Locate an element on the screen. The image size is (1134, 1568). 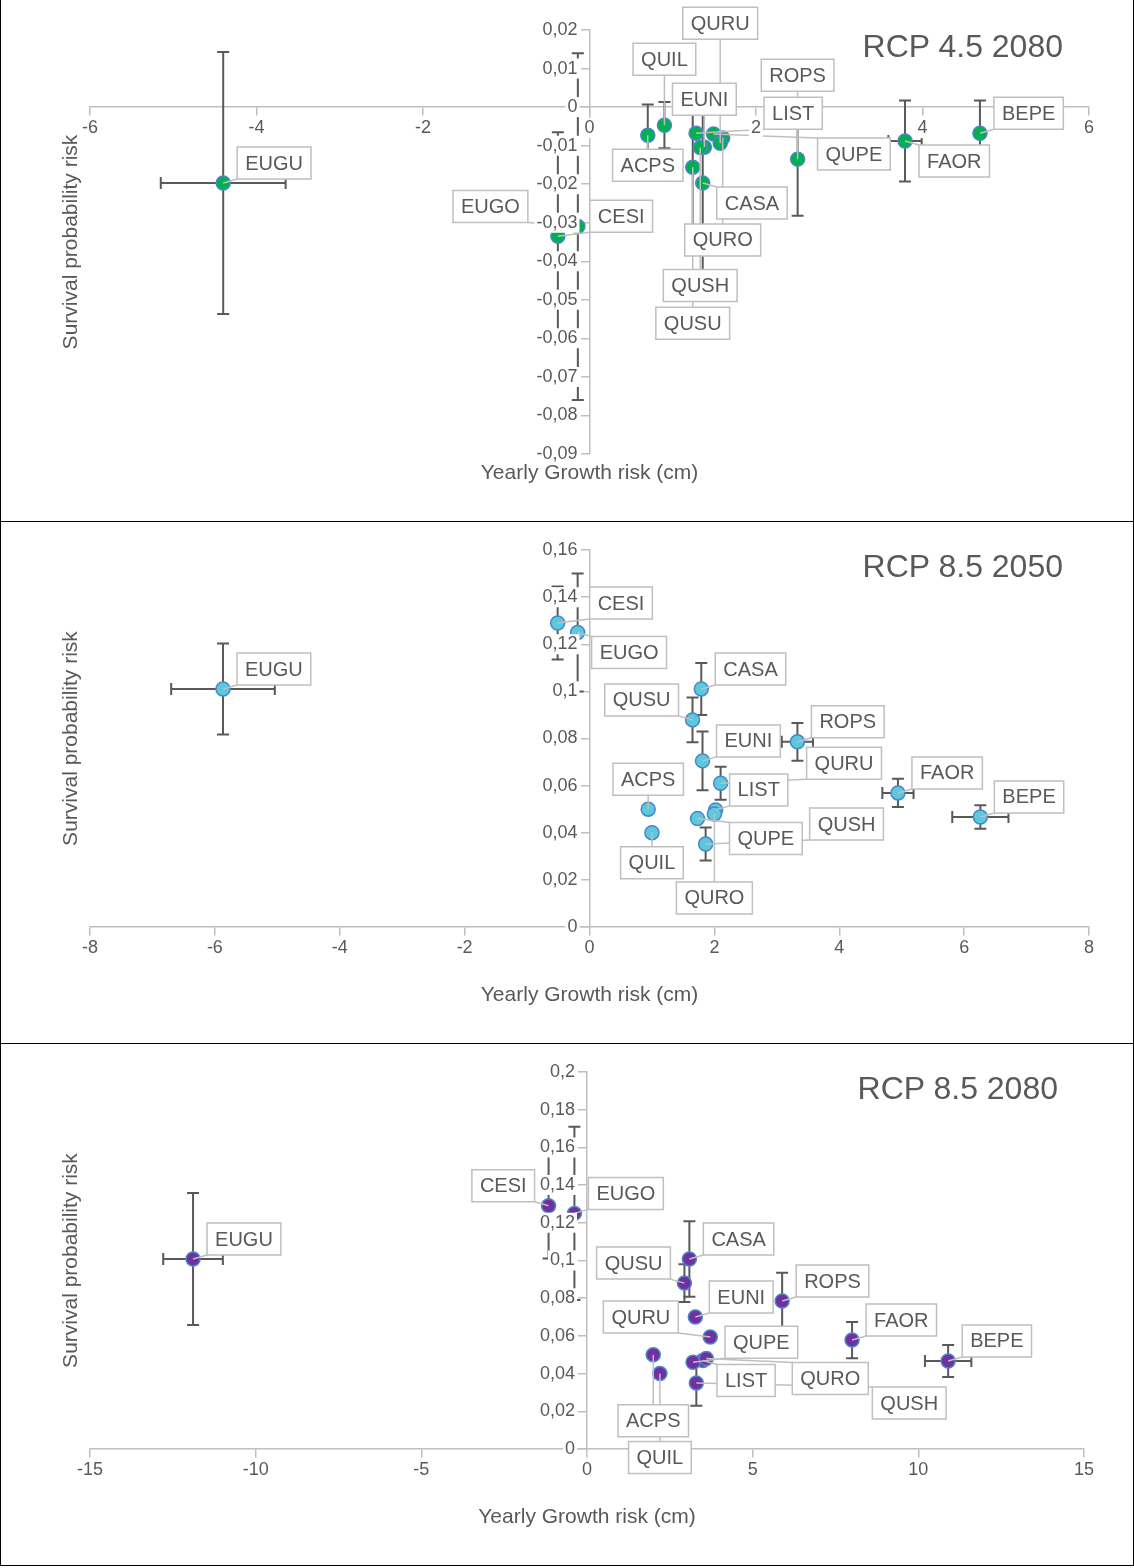
y-tick-label: 0,2 is located at coordinates (562, 1070).